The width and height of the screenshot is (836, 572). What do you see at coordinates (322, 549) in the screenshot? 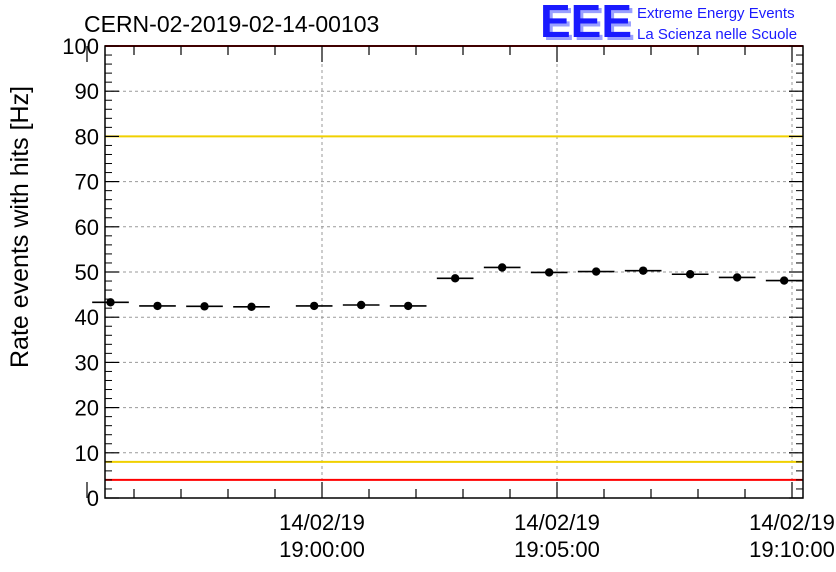
I see `x-tick-time: 19:00:00` at bounding box center [322, 549].